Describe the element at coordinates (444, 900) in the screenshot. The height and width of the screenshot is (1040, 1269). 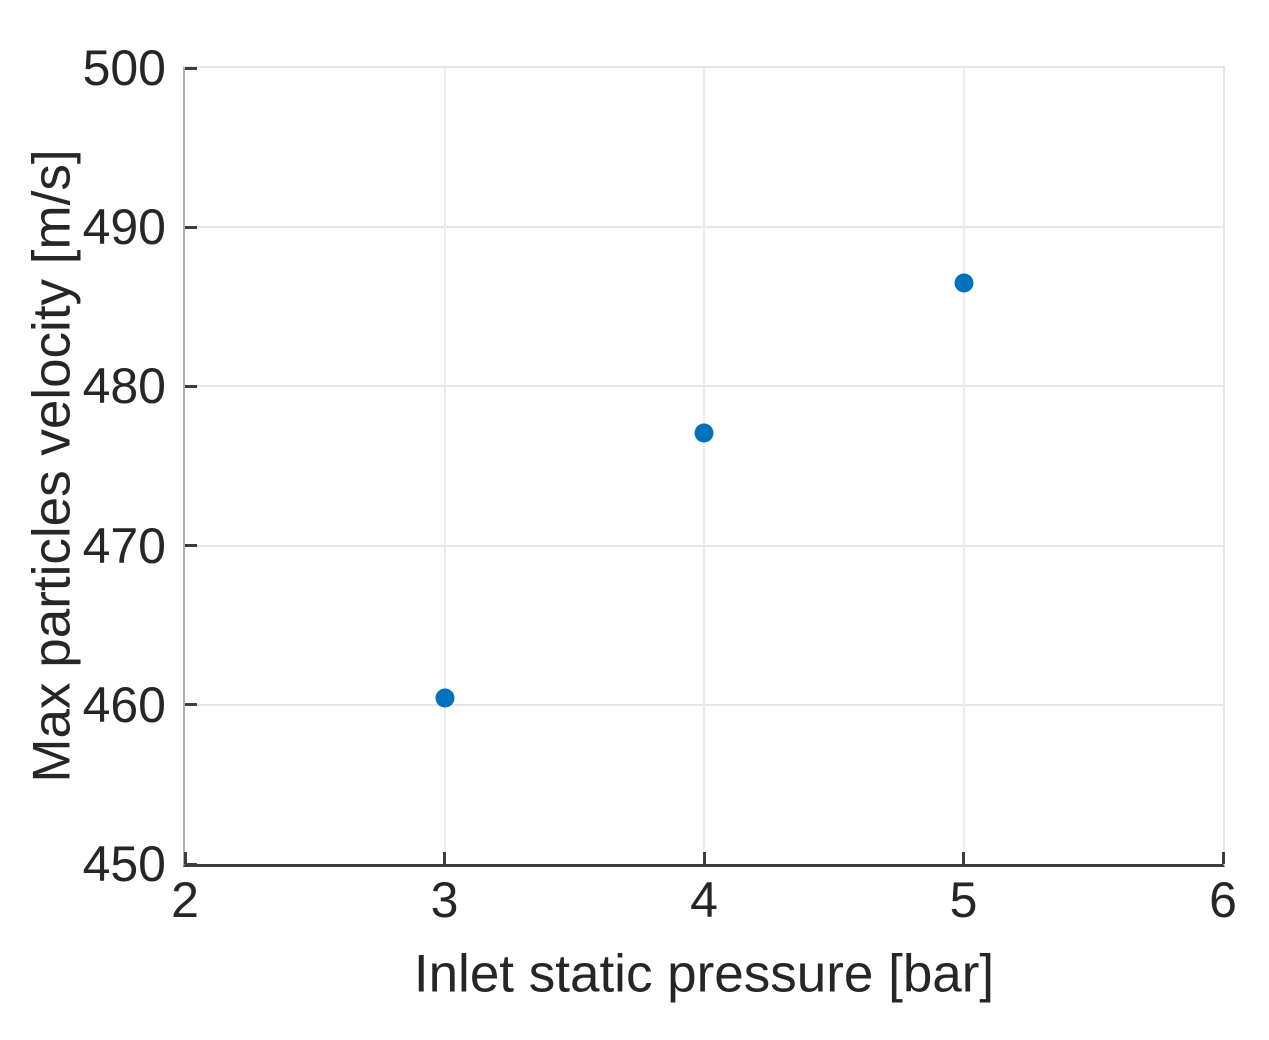
I see `x-tick-label: 3` at that location.